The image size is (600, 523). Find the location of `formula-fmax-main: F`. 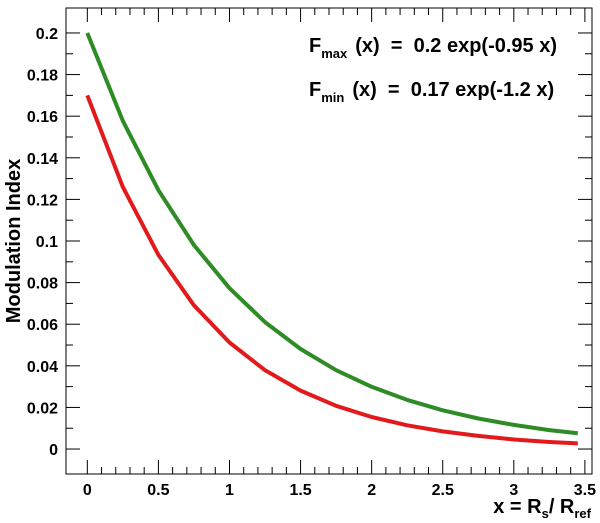

formula-fmax-main: F is located at coordinates (315, 46).